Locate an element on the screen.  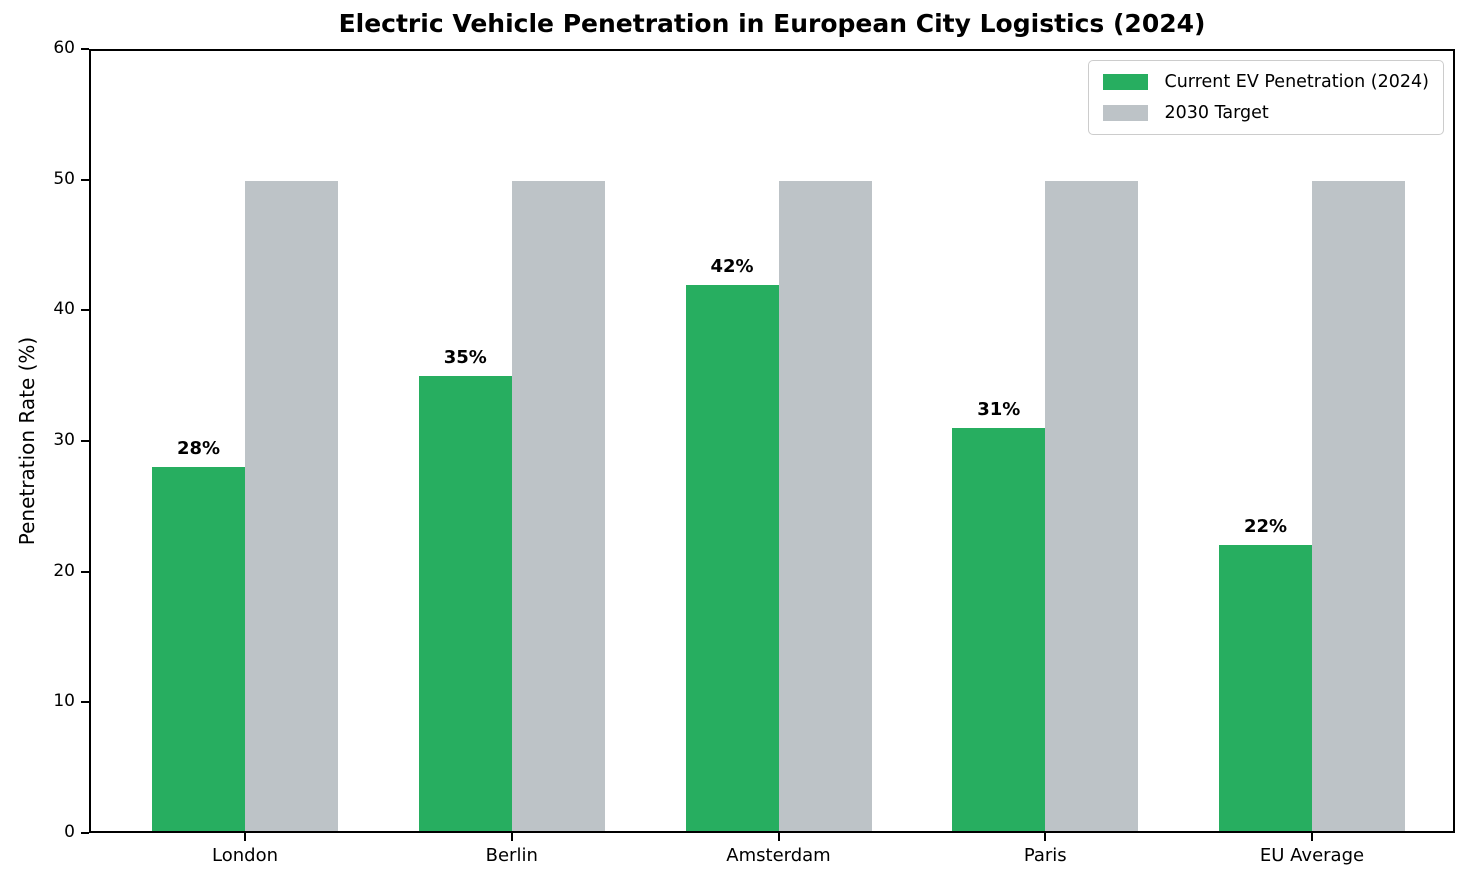
legend-swatch-2030-target is located at coordinates (1125, 113).